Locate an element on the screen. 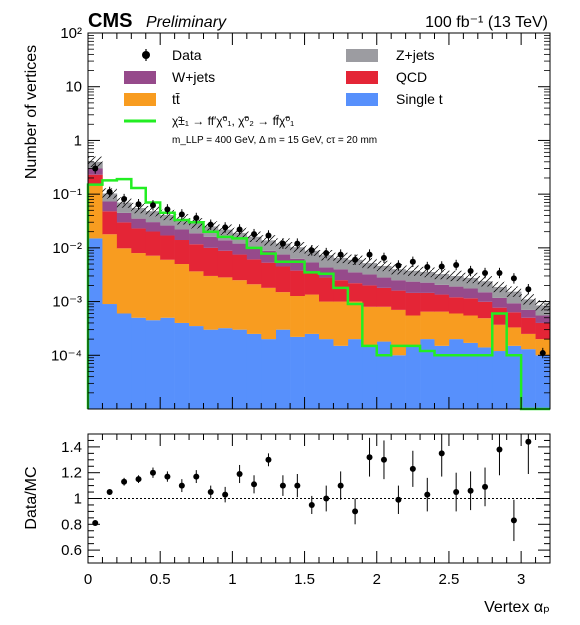 This screenshot has width=580, height=625. legend-swatch-qcd is located at coordinates (362, 77).